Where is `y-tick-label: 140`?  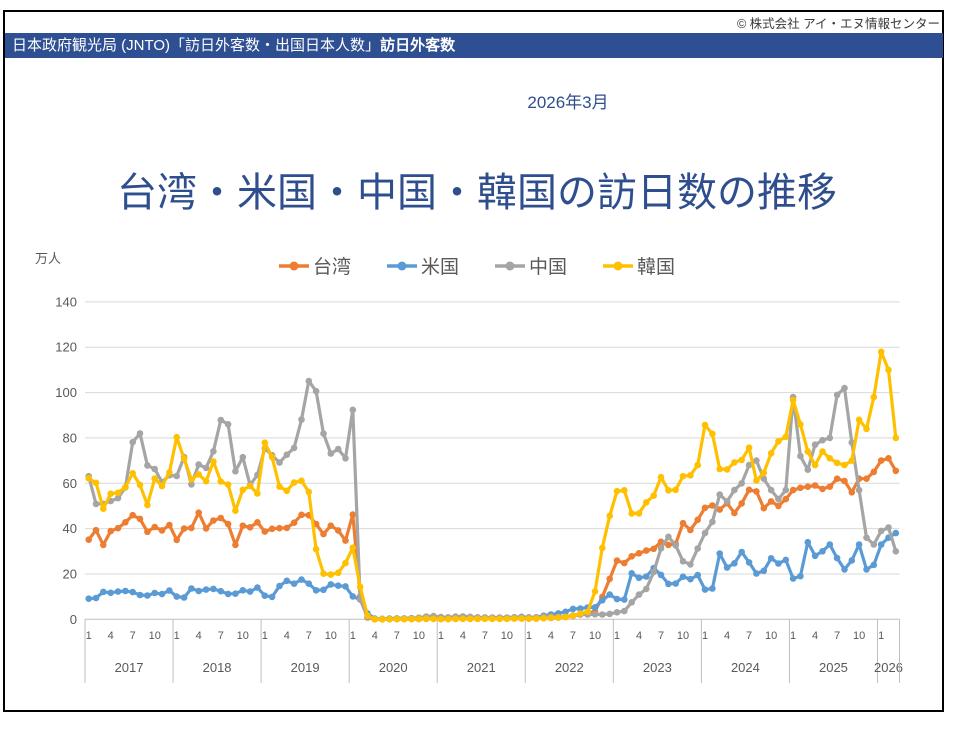
y-tick-label: 140 is located at coordinates (66, 301).